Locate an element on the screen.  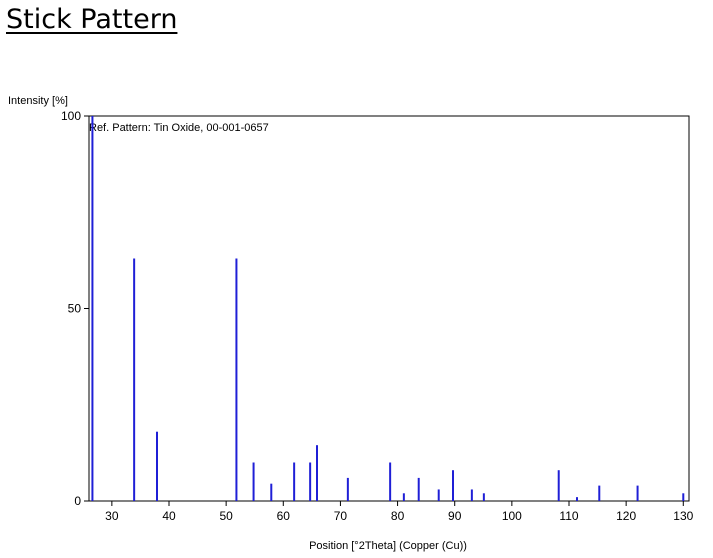
y-axis: 0 50 100 is located at coordinates (75, 308).